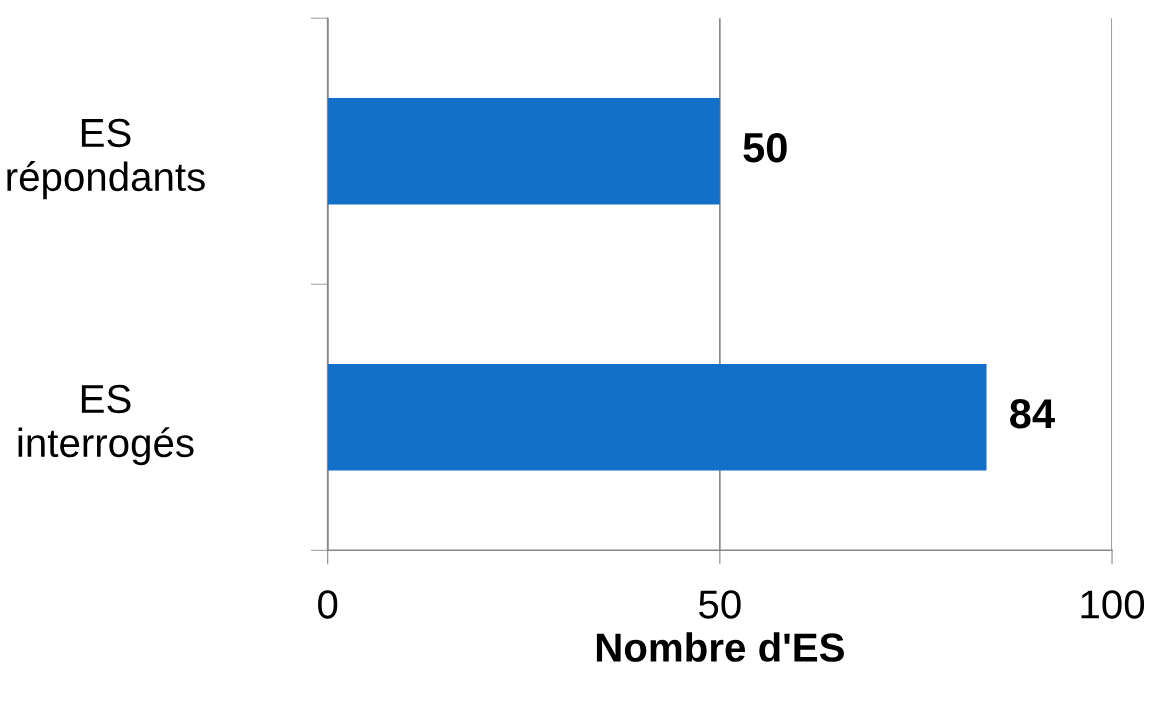 The image size is (1162, 701). I want to click on data-label: 84, so click(1032, 413).